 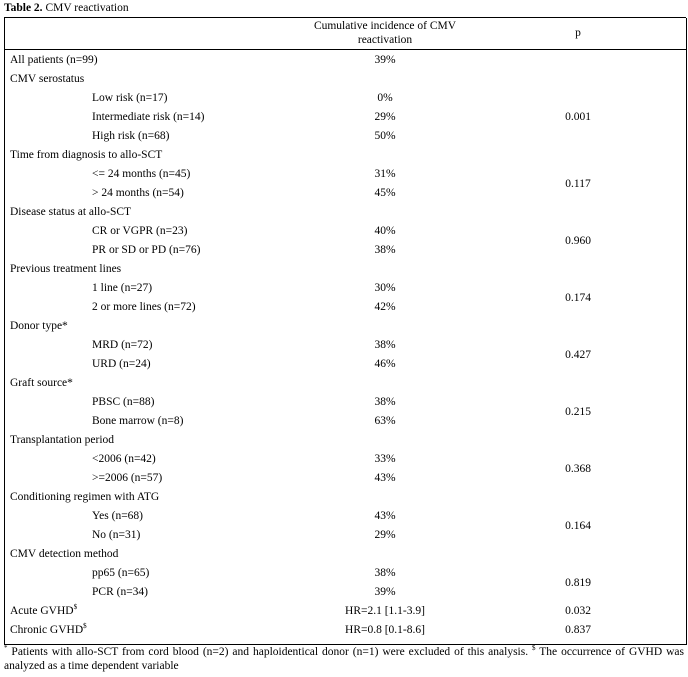 I want to click on row-label: High risk (n=68), so click(x=131, y=136).